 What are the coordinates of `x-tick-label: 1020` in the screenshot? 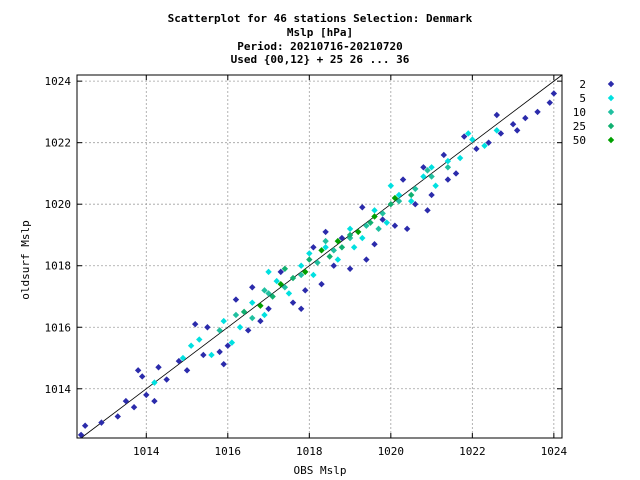 It's located at (391, 451).